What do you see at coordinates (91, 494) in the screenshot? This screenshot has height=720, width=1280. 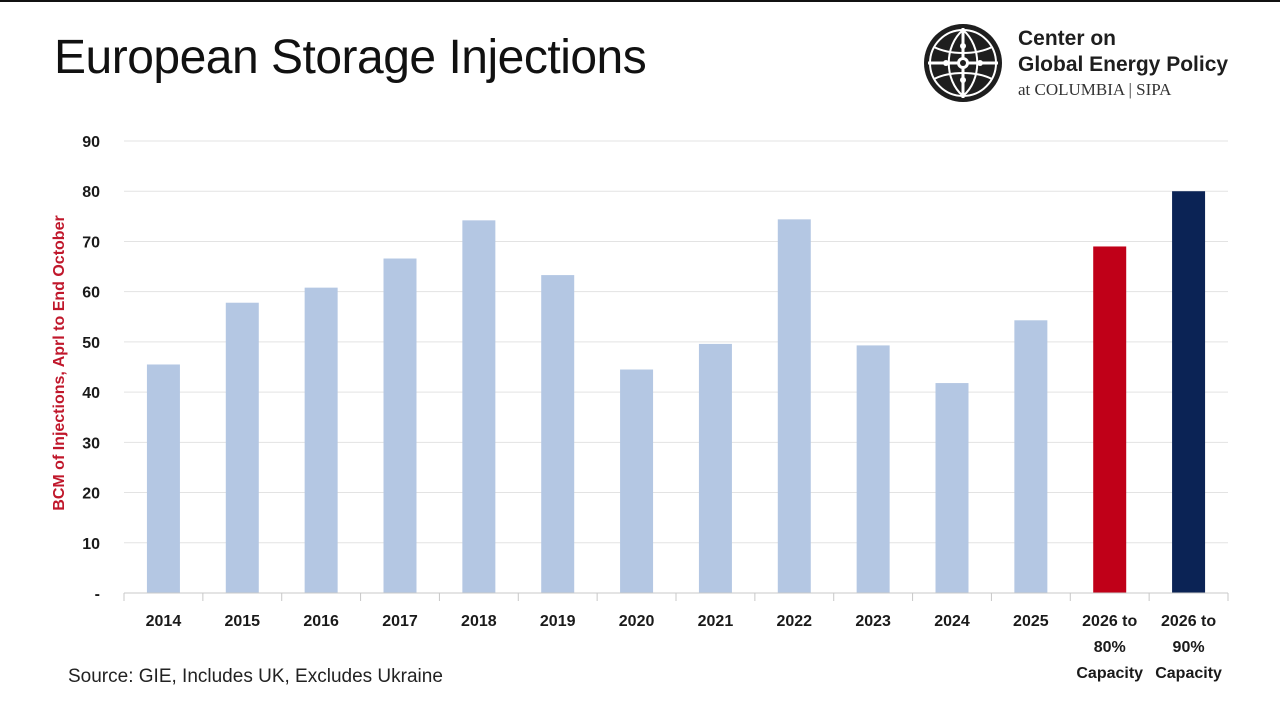 I see `y-tick-label: 20` at bounding box center [91, 494].